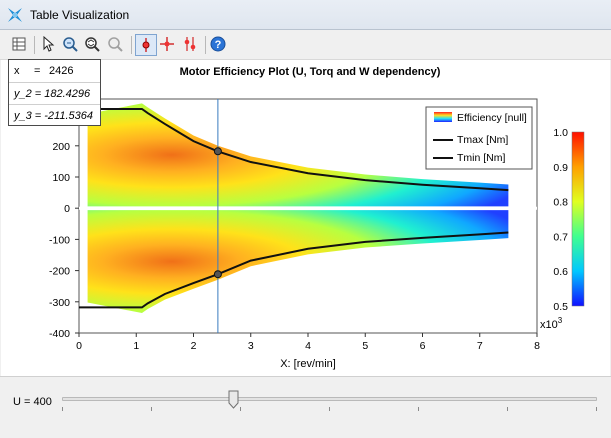  Describe the element at coordinates (560, 203) in the screenshot. I see `colorbar-tick-label: 0.8` at that location.